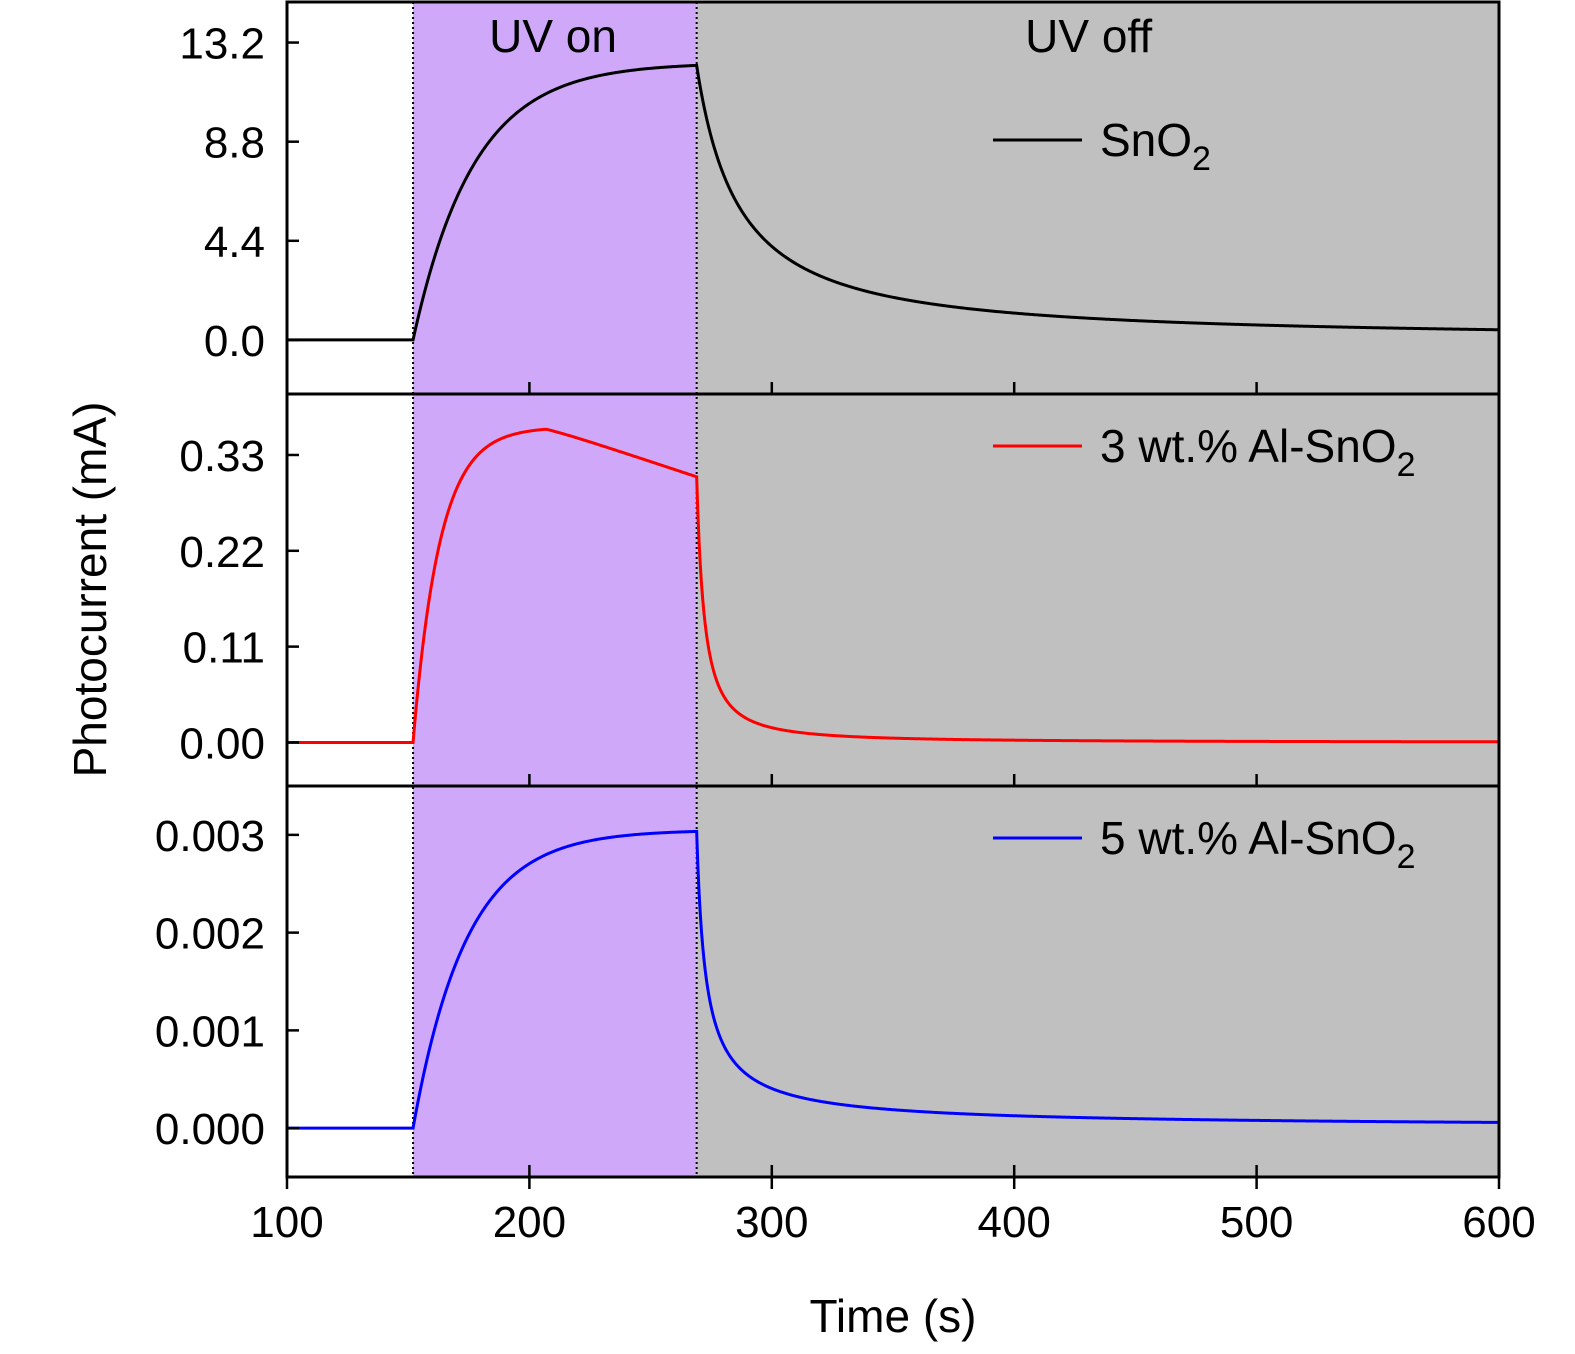 The width and height of the screenshot is (1575, 1354). I want to click on y-axis-title: Photocurrent (mA), so click(90, 590).